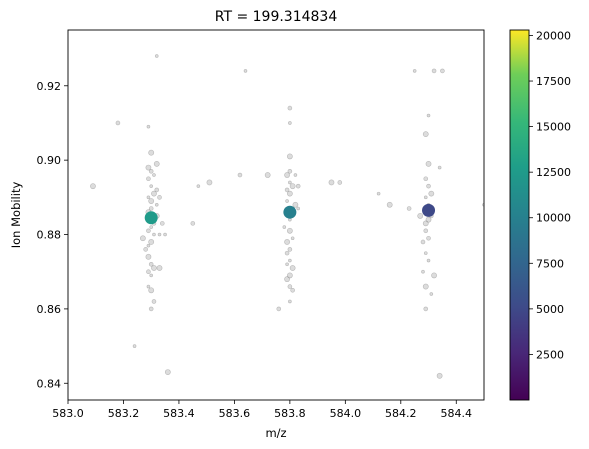 The height and width of the screenshot is (449, 589). Describe the element at coordinates (553, 172) in the screenshot. I see `colorbar-tick-label: 12500` at that location.